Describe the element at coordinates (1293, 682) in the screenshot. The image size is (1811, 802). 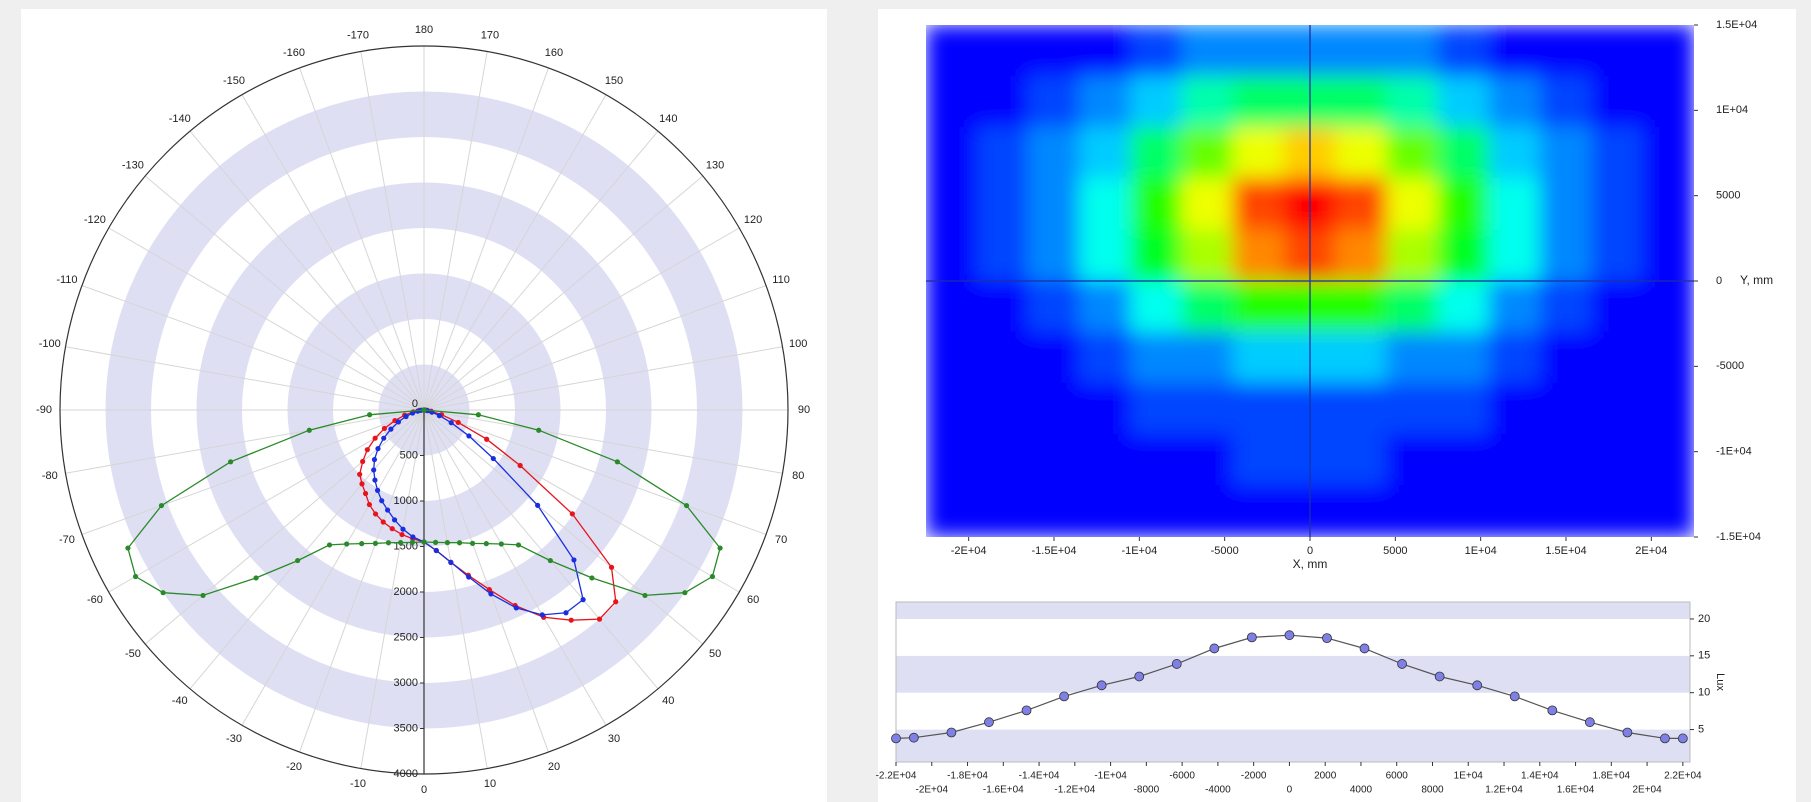
I see `plot-frame` at that location.